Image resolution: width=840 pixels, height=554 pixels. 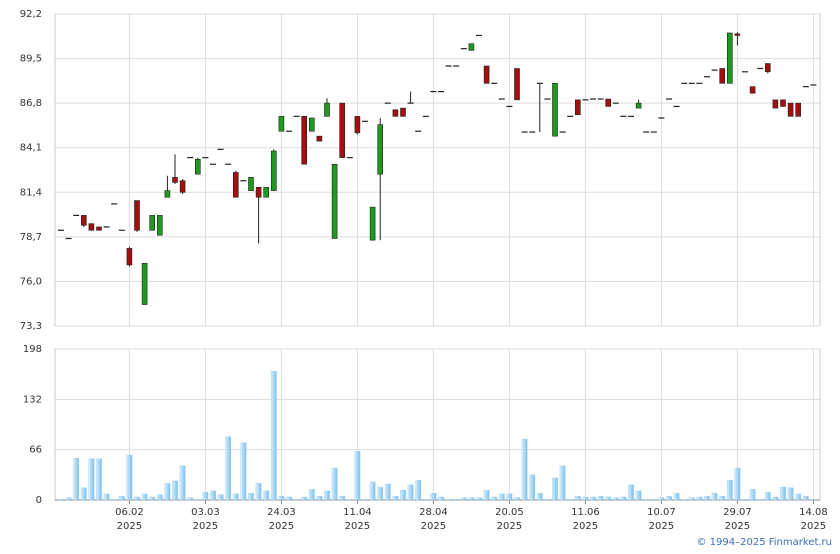 I want to click on x-tick-label: 29.07 2025, so click(x=737, y=519).